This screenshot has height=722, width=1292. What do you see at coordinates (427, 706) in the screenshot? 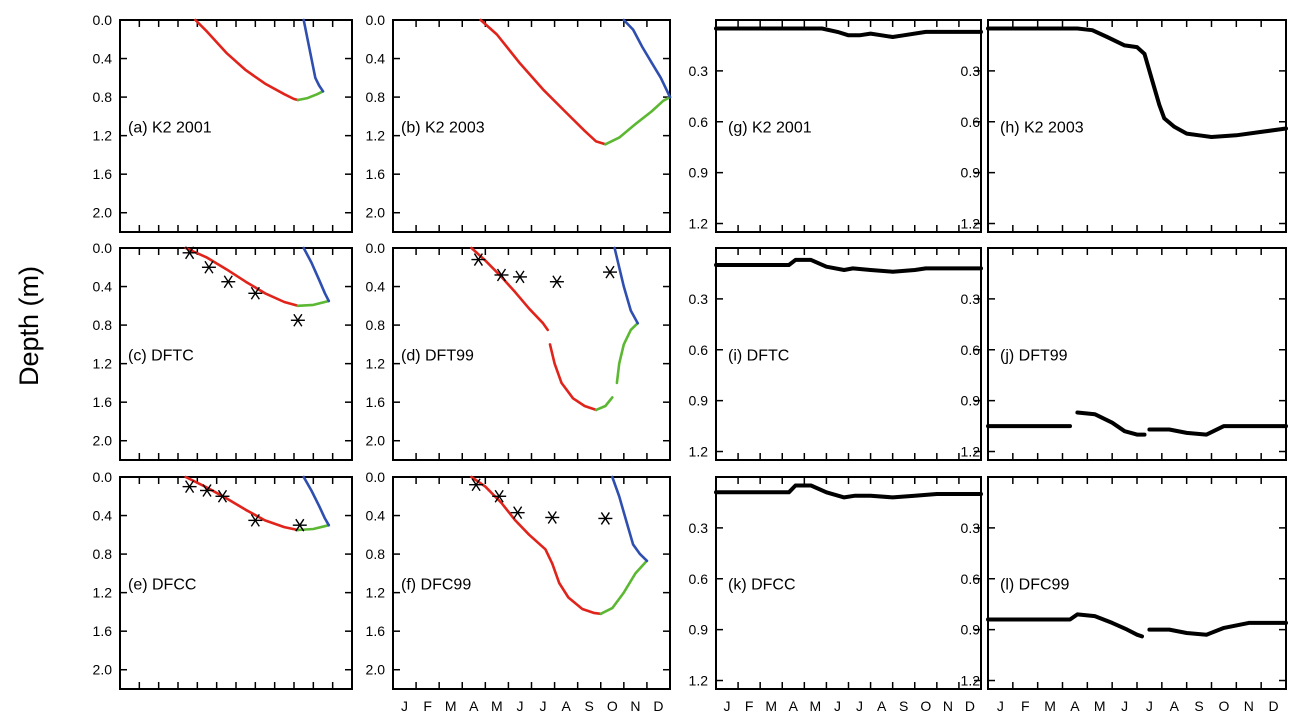
I see `x-tick-label: F` at bounding box center [427, 706].